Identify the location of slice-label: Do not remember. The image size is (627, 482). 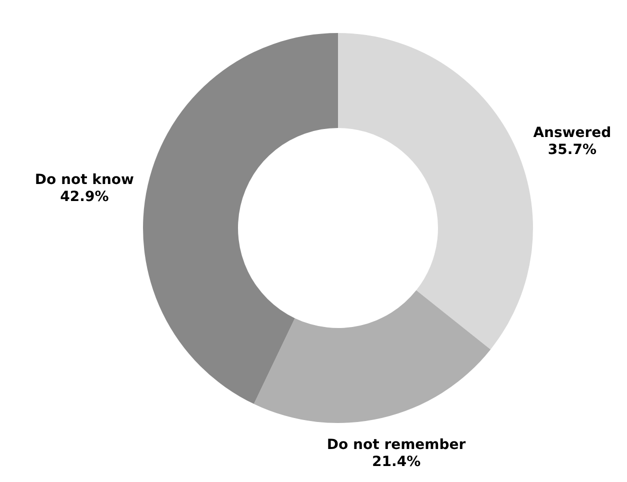
(396, 445).